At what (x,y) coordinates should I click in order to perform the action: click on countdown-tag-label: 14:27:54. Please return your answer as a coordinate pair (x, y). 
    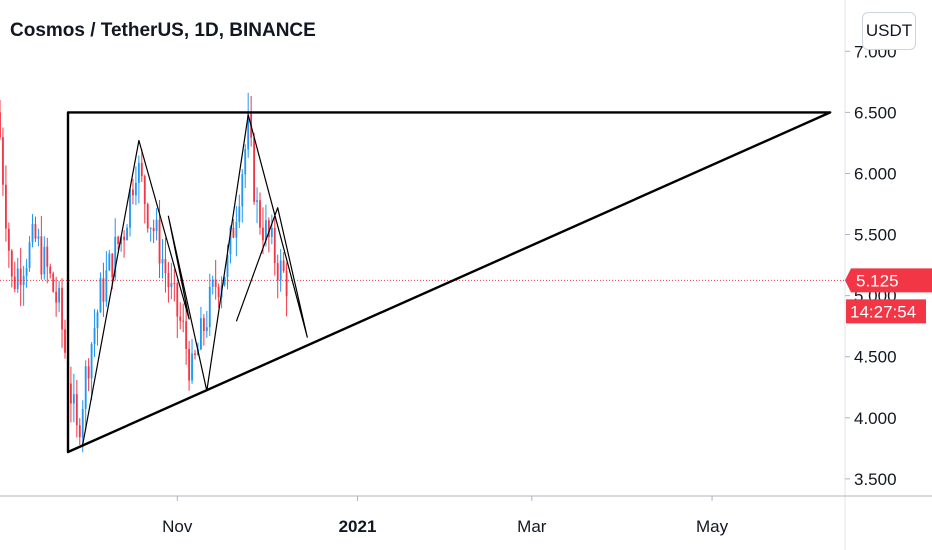
    Looking at the image, I should click on (883, 311).